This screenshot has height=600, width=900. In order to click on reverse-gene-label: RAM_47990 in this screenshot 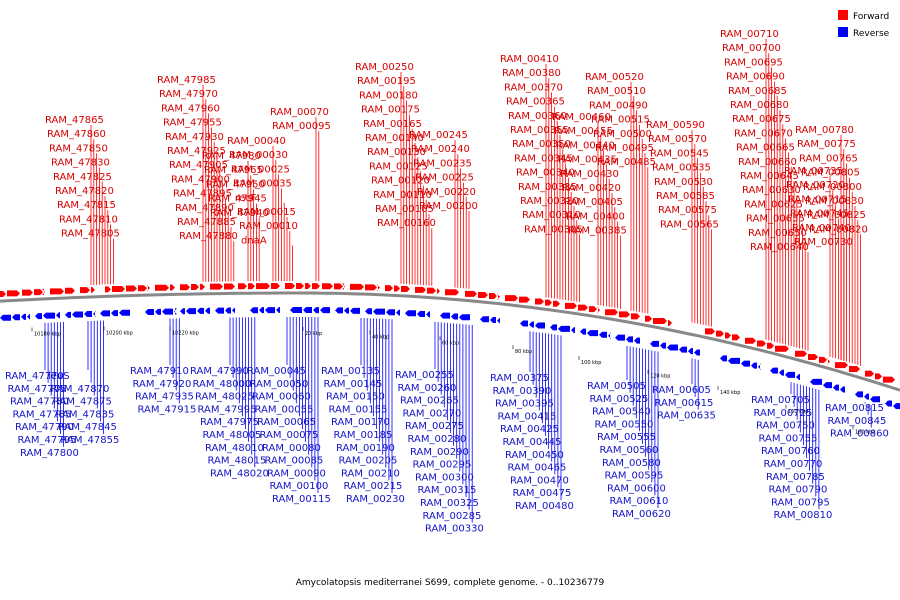, I will do `click(219, 371)`.